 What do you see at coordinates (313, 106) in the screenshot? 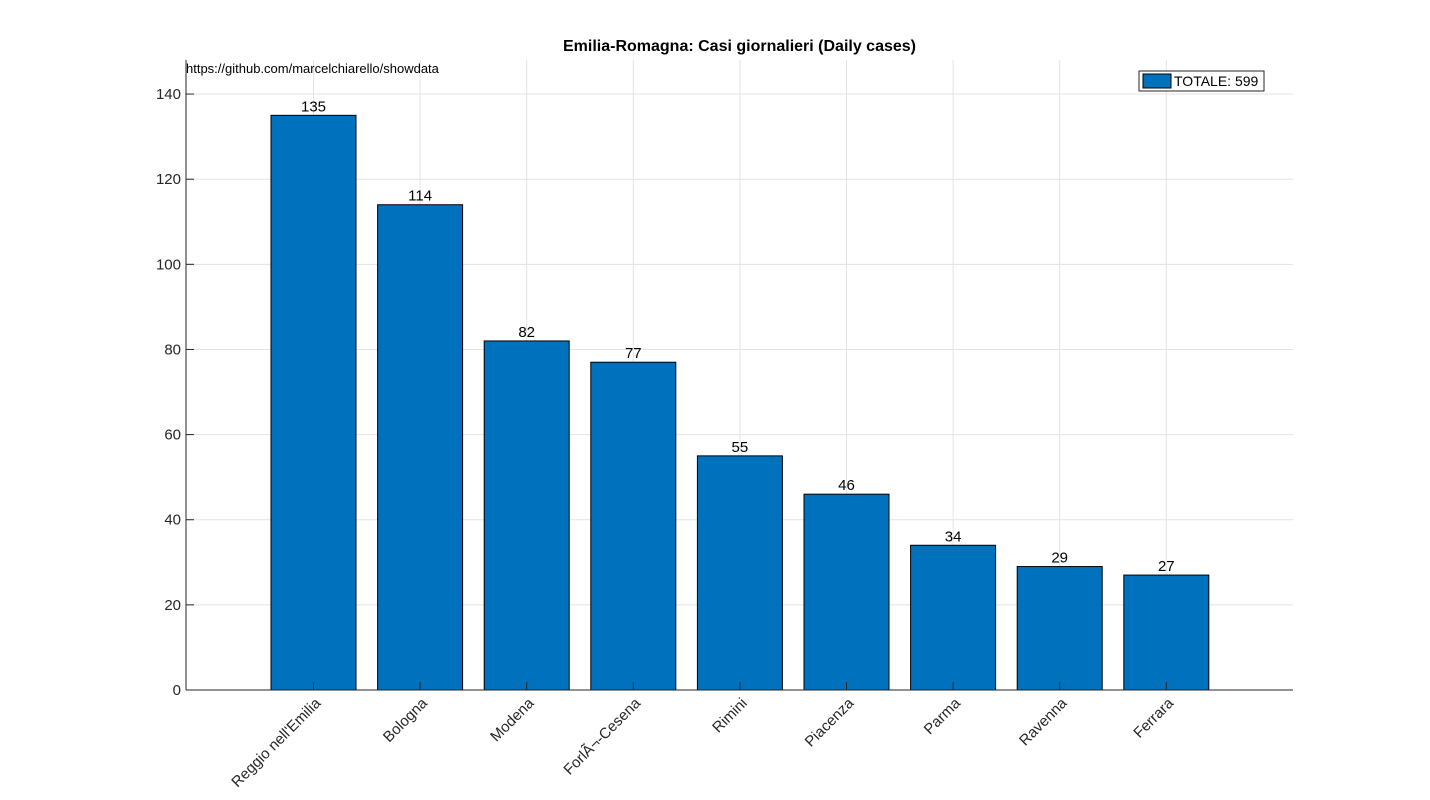
I see `data-label: 135` at bounding box center [313, 106].